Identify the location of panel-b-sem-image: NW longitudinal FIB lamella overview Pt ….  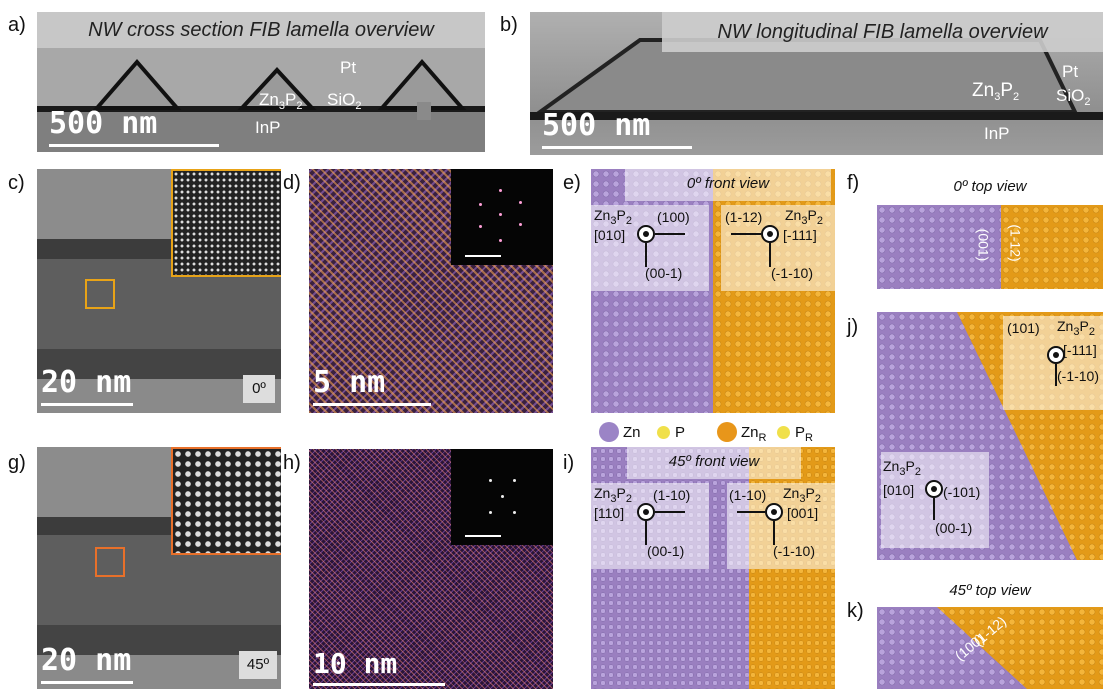
(816, 83).